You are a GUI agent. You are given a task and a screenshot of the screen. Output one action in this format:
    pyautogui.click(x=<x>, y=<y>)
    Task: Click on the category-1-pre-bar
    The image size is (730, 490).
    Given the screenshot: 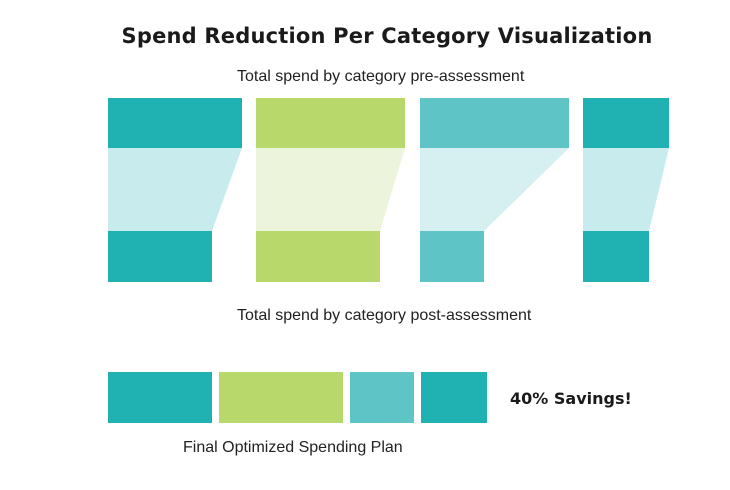 What is the action you would take?
    pyautogui.click(x=175, y=123)
    